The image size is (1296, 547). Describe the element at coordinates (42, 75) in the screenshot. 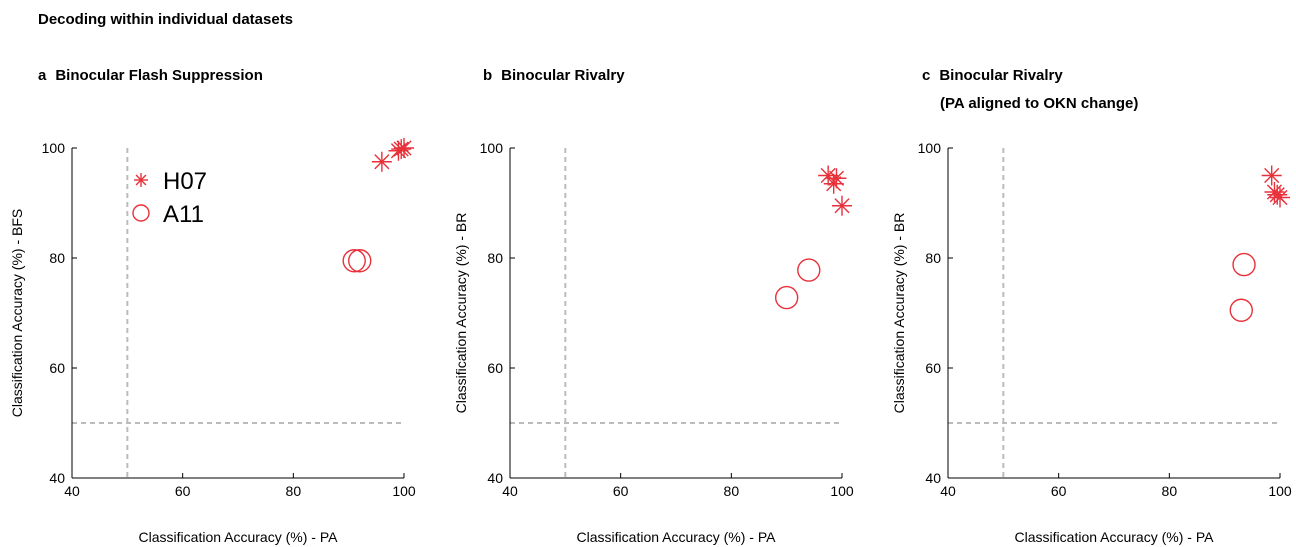

I see `panel-letter: a` at that location.